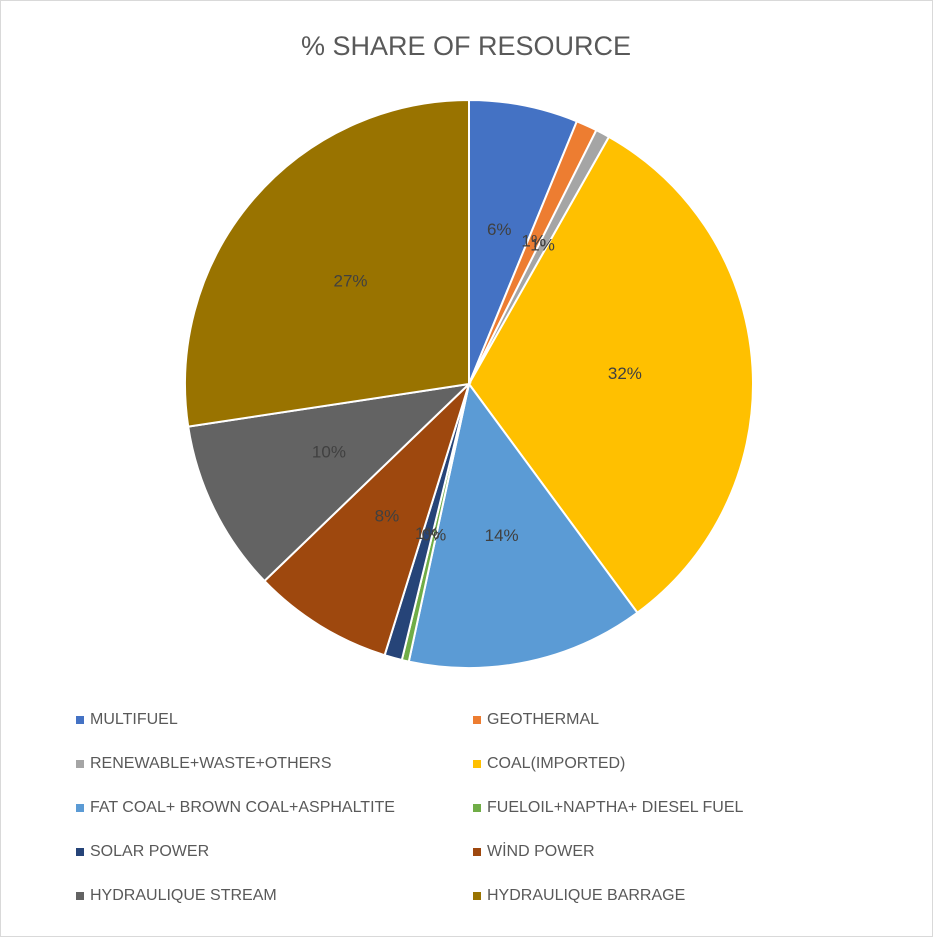 The width and height of the screenshot is (933, 937). I want to click on legend-label: FAT COAL+ BROWN COAL+ASPHALTITE, so click(242, 807).